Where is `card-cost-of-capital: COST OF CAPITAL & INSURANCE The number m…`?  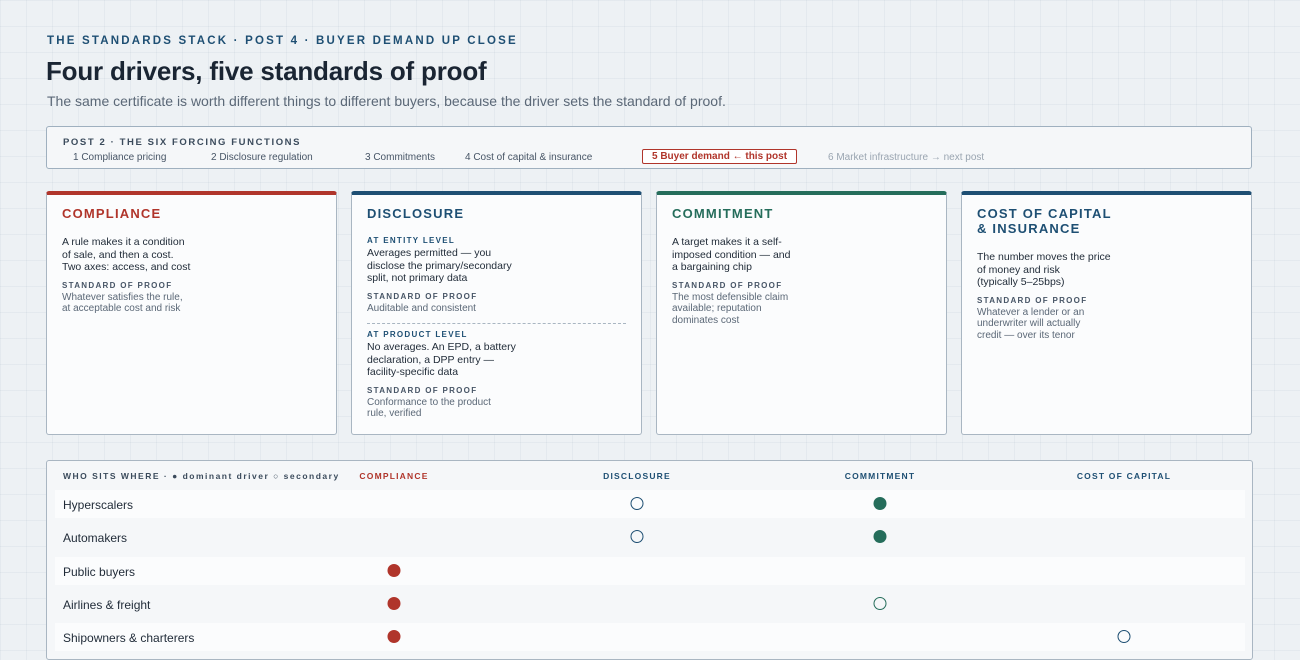 card-cost-of-capital: COST OF CAPITAL & INSURANCE The number m… is located at coordinates (1106, 313).